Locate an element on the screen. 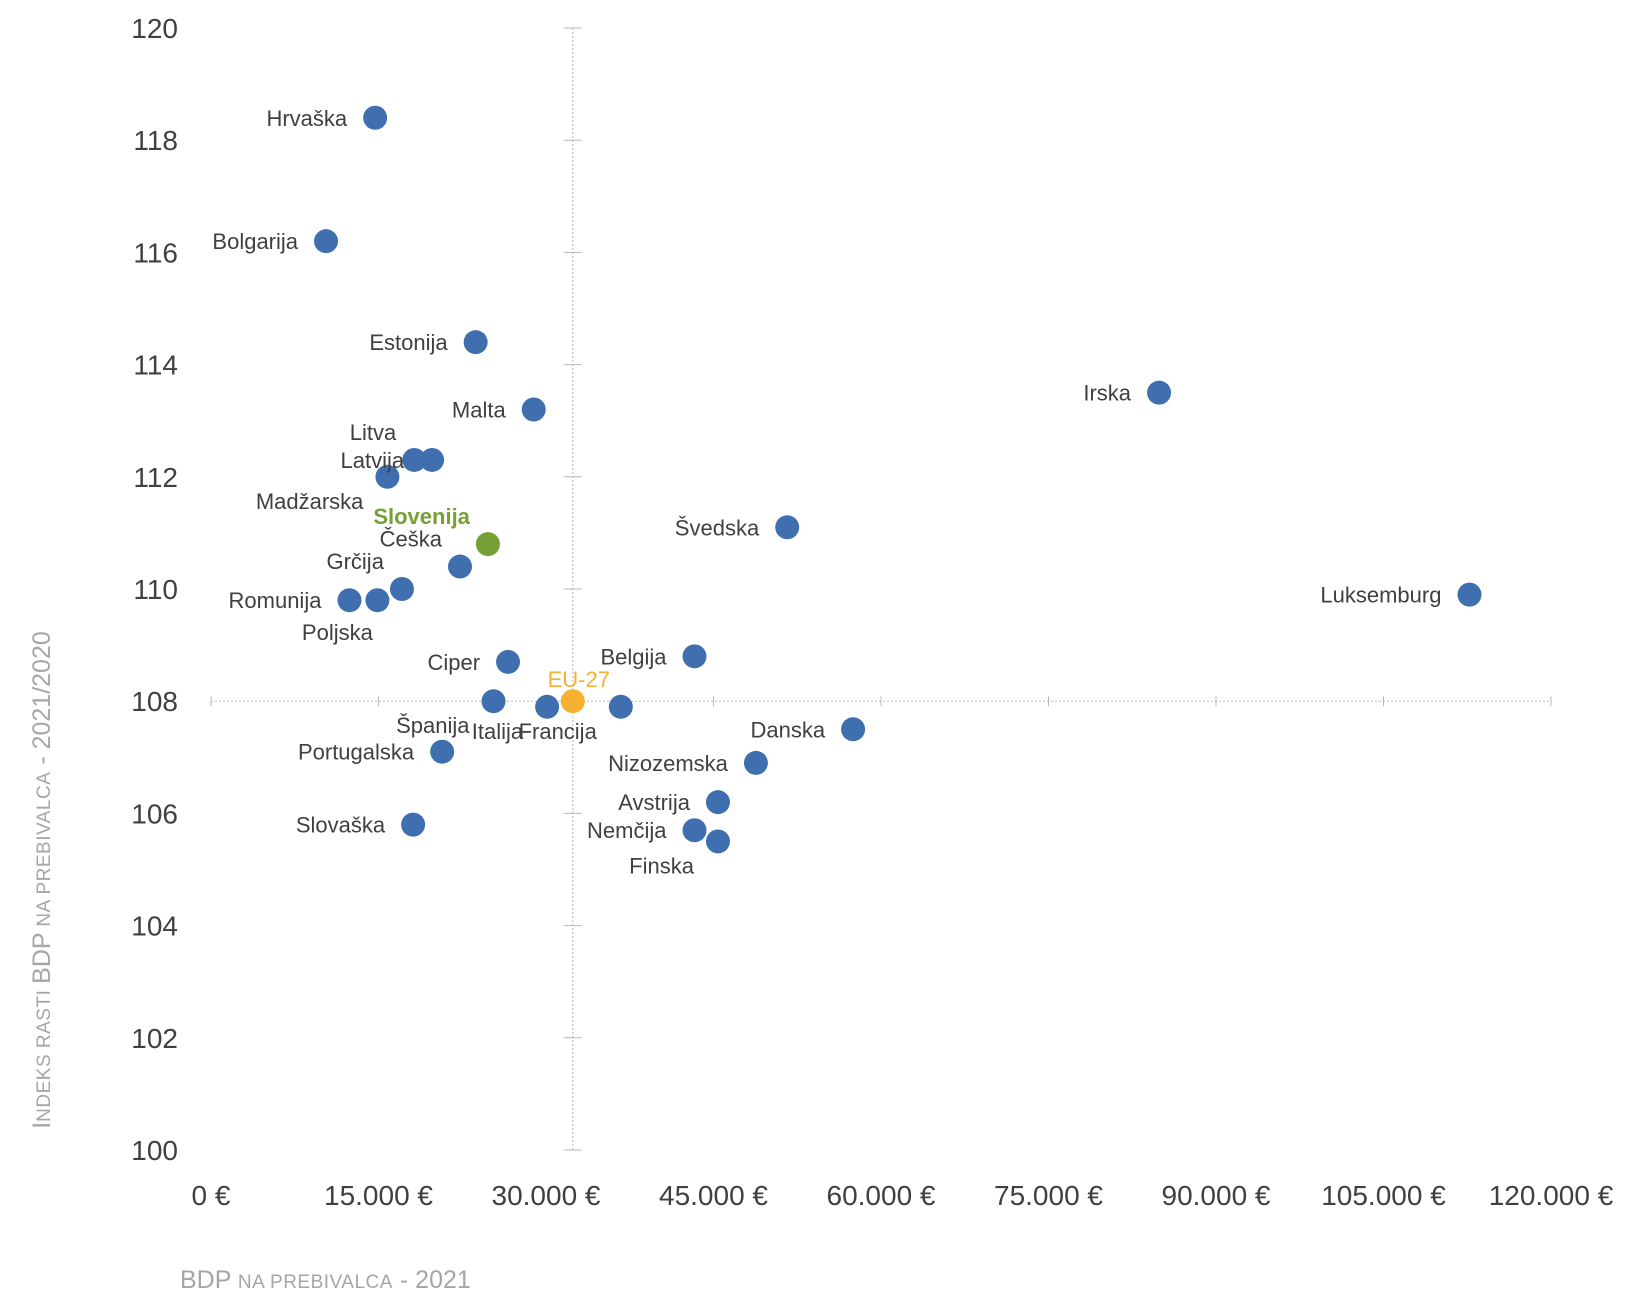 The width and height of the screenshot is (1649, 1303). axis-title-part: - 2021 is located at coordinates (432, 1280).